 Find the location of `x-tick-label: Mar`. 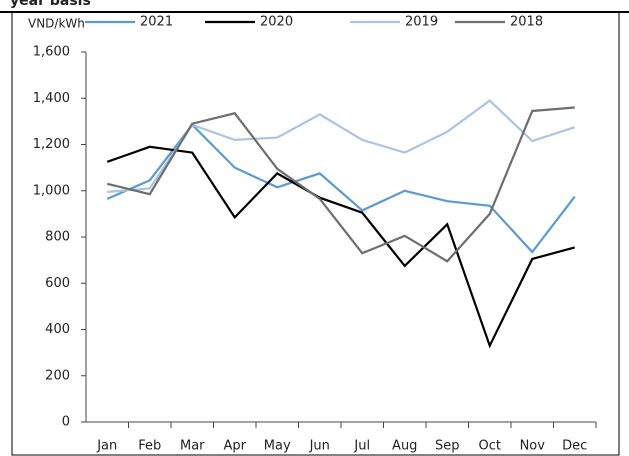

x-tick-label: Mar is located at coordinates (192, 446).